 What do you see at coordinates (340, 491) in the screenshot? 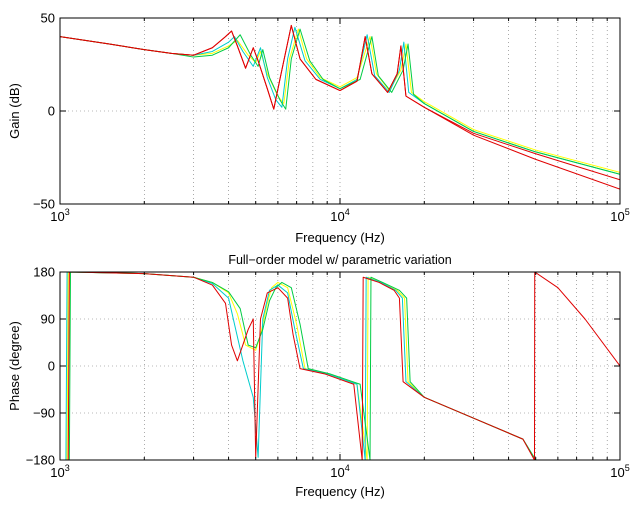
I see `phase-x-axis-label: Frequency (Hz)` at bounding box center [340, 491].